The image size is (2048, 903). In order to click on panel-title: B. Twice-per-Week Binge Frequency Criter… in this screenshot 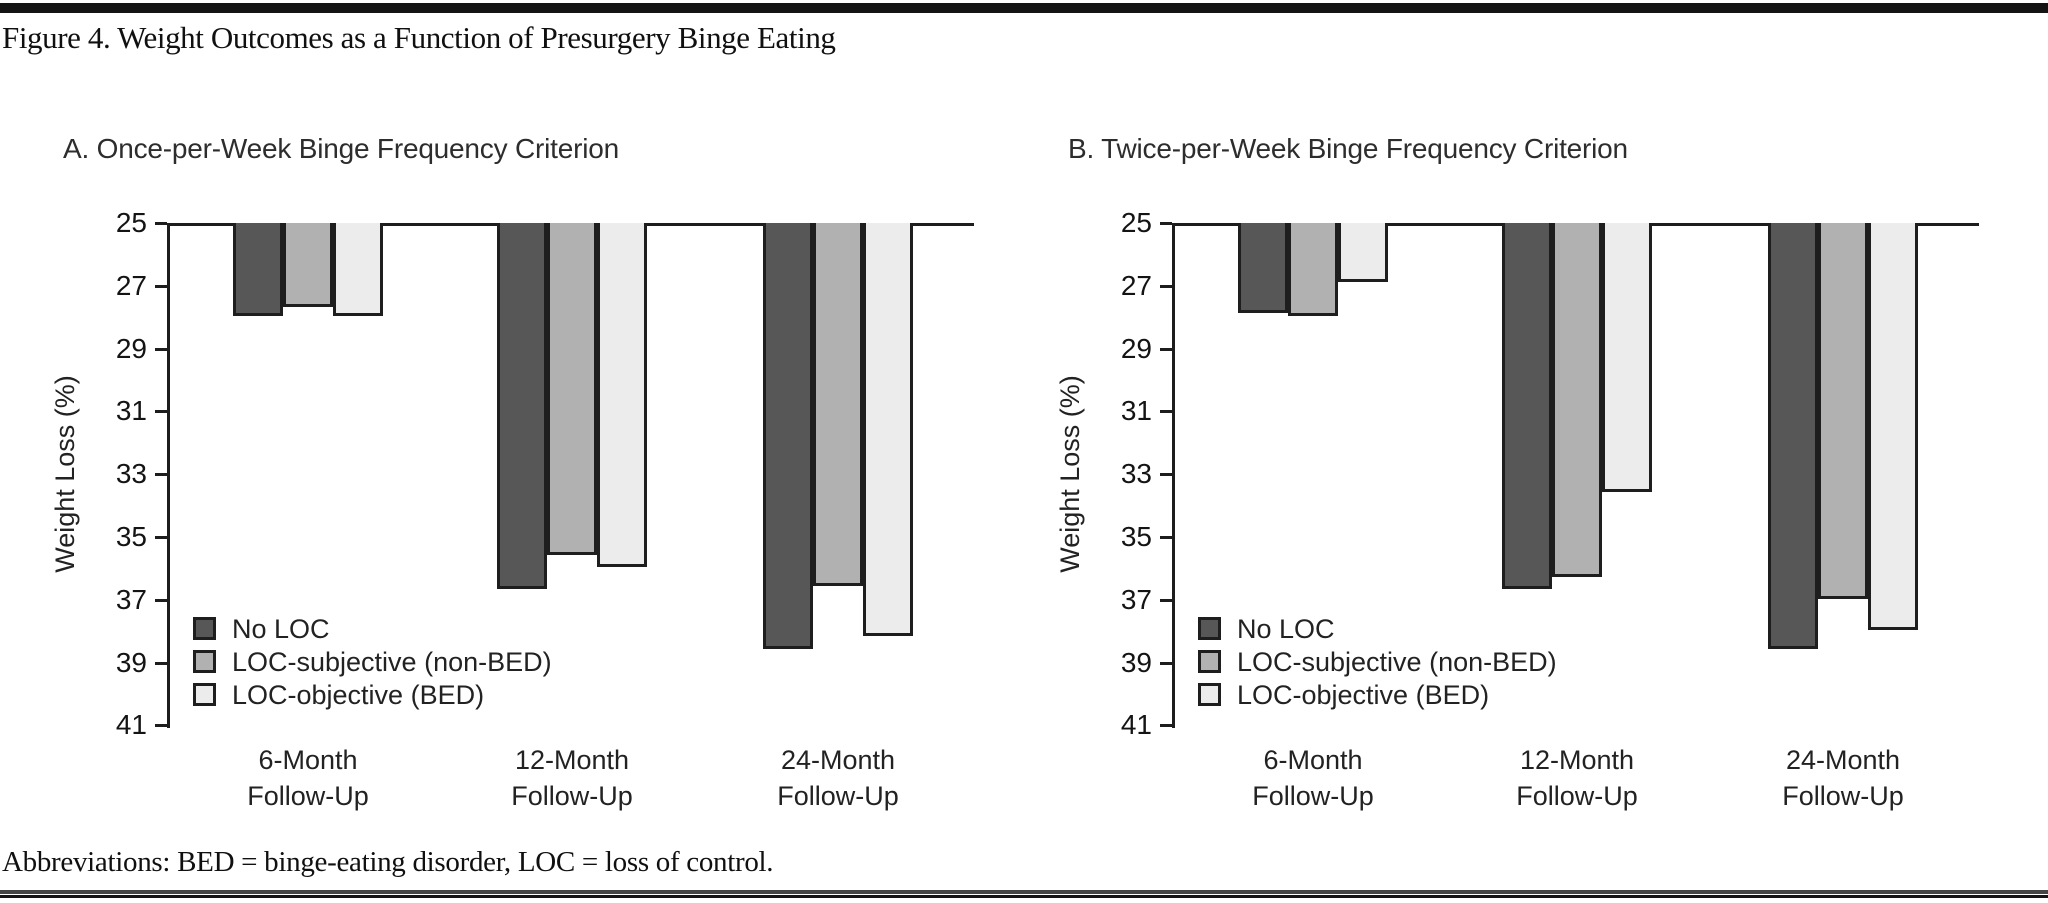, I will do `click(1348, 148)`.